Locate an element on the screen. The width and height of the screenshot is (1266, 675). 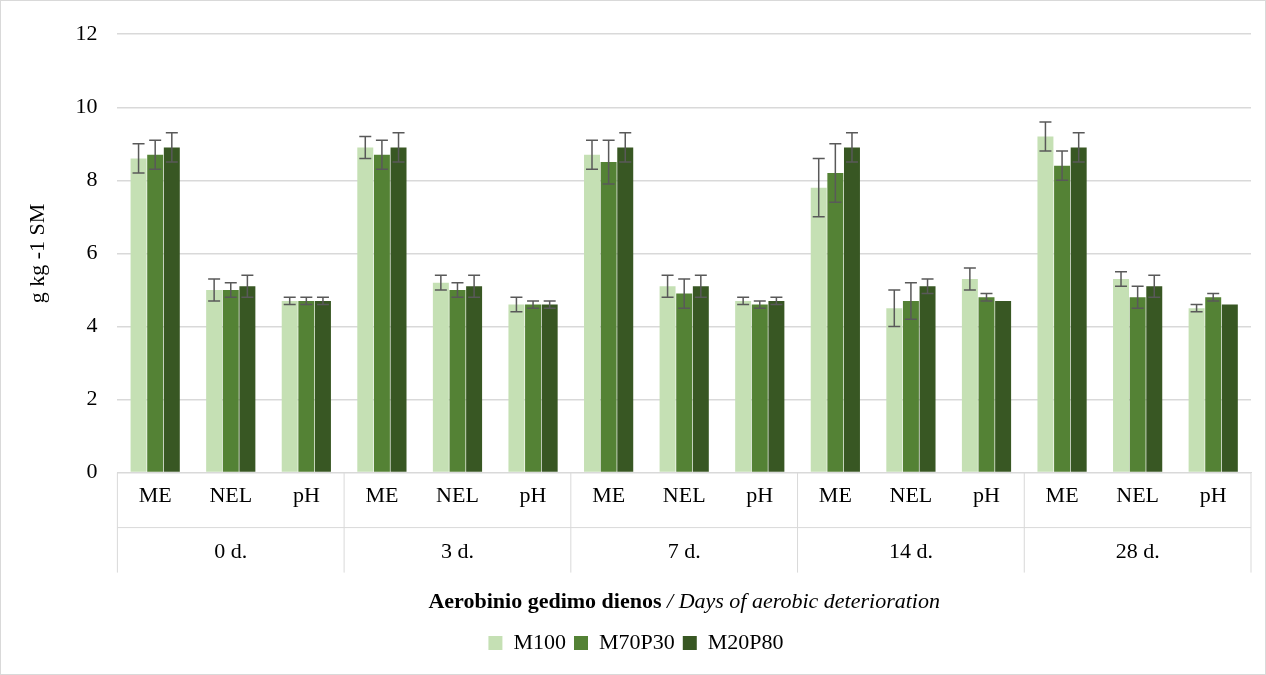
legend-label: M100 is located at coordinates (539, 641).